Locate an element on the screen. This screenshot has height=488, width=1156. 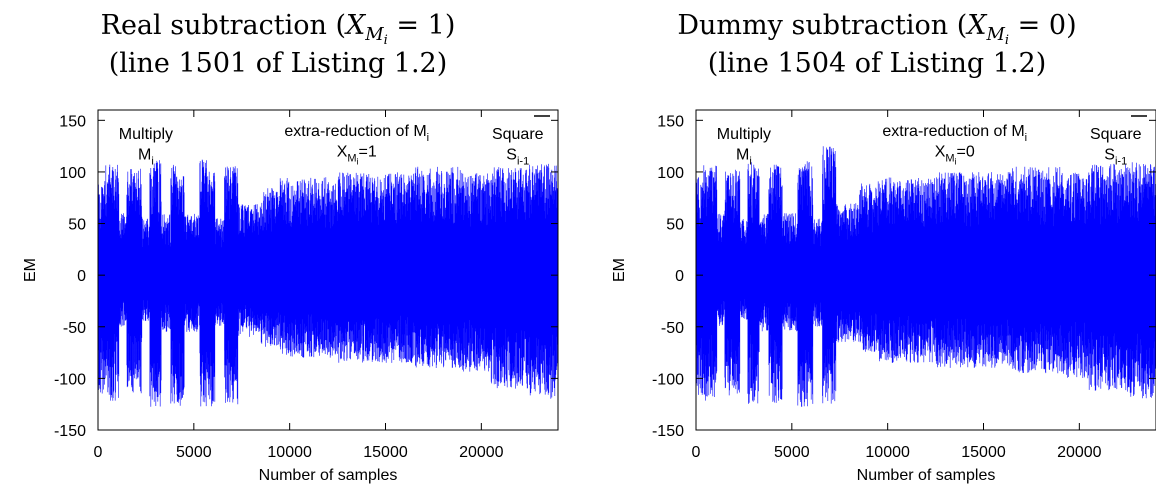
annotation-extra-reduction-condition: XMi=1 is located at coordinates (357, 154).